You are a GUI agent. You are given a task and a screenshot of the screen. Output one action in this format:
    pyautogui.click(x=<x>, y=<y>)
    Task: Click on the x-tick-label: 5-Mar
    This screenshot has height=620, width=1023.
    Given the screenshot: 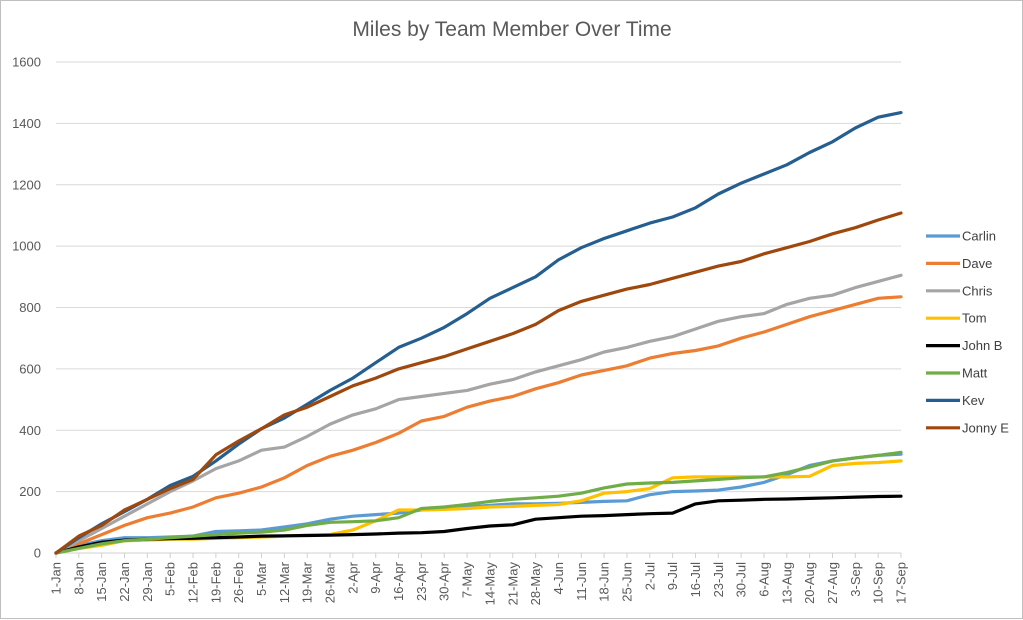 What is the action you would take?
    pyautogui.click(x=261, y=578)
    